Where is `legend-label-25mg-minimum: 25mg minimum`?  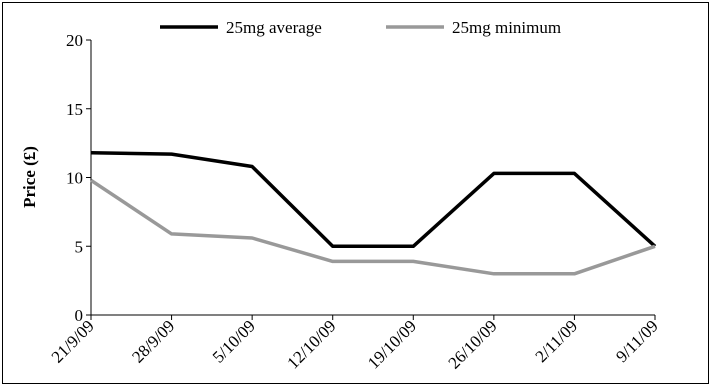
legend-label-25mg-minimum: 25mg minimum is located at coordinates (506, 27).